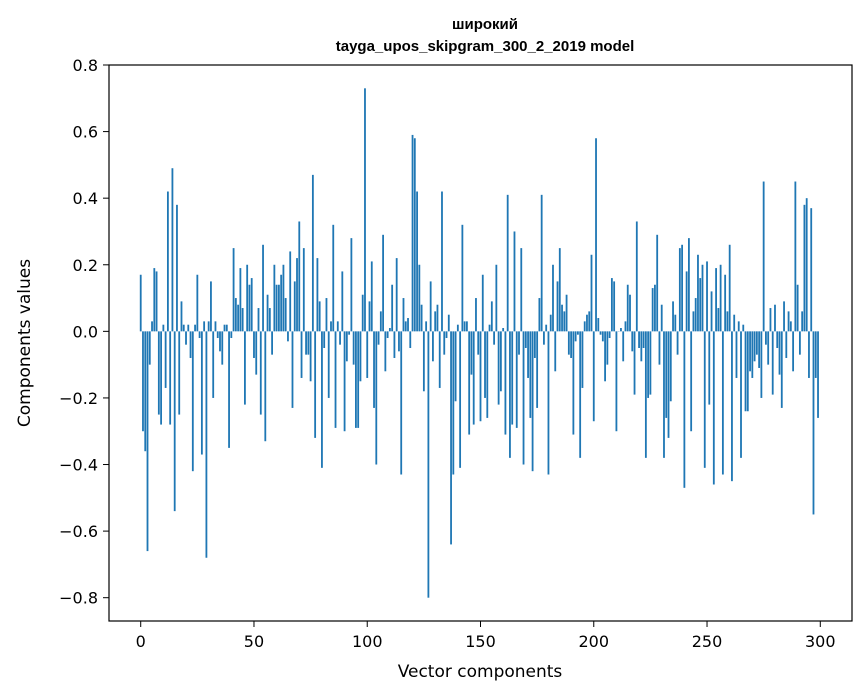  Describe the element at coordinates (141, 641) in the screenshot. I see `x-tick-label: 0` at that location.